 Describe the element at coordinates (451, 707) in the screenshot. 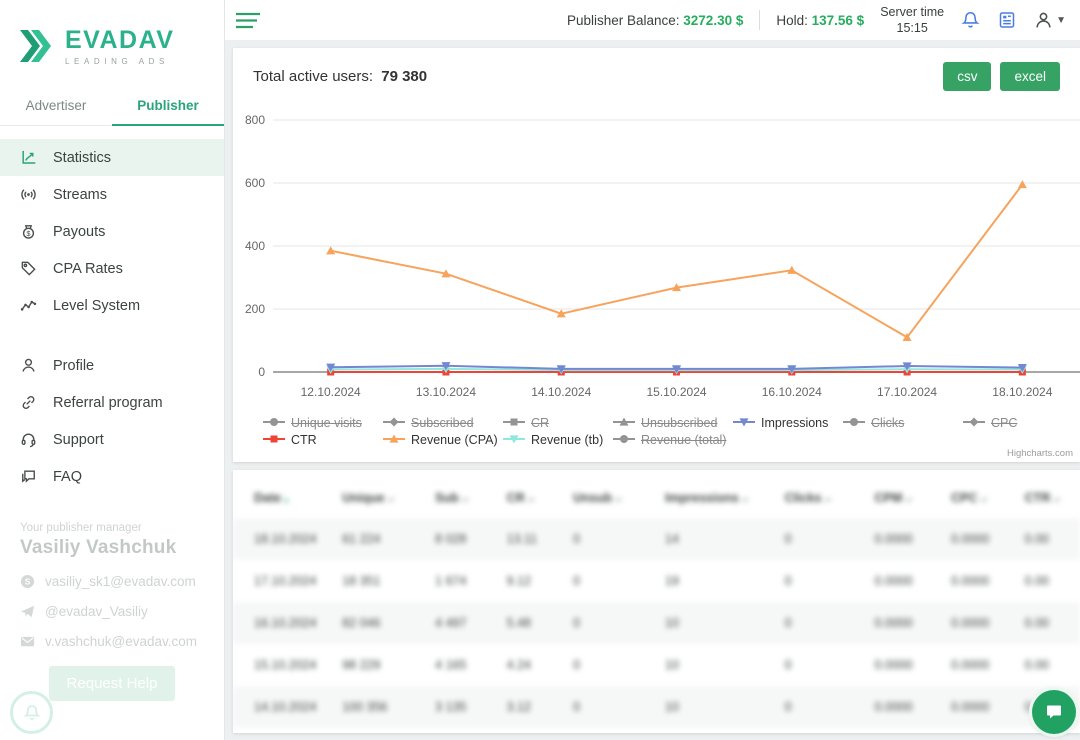

I see `cell: 3 135` at that location.